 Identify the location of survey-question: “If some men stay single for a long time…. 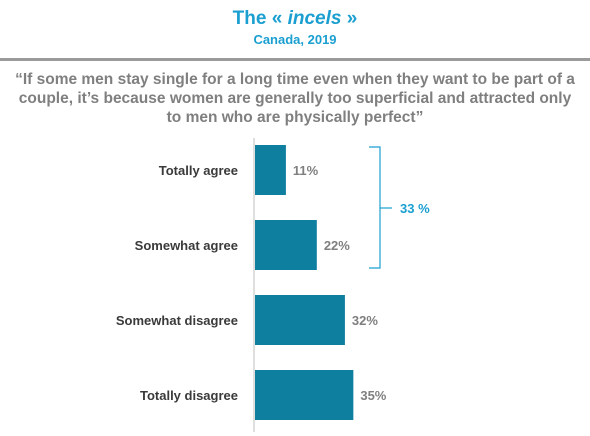
(295, 98).